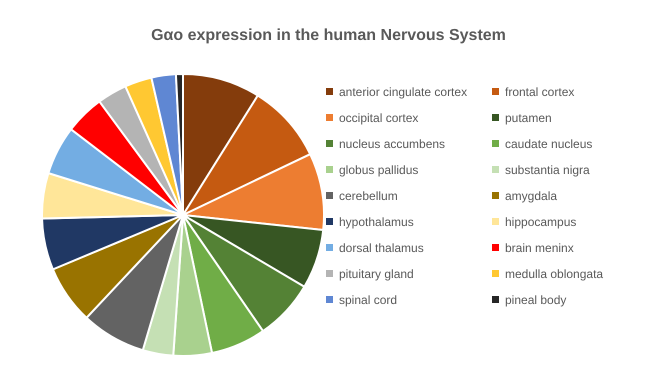 The width and height of the screenshot is (657, 365). What do you see at coordinates (376, 273) in the screenshot?
I see `legend-label: pituitary gland` at bounding box center [376, 273].